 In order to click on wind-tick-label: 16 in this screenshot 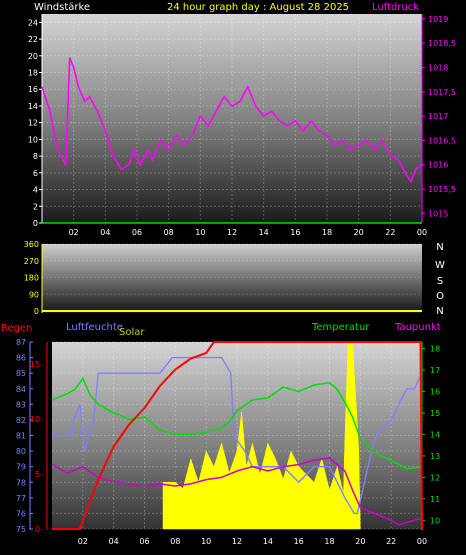, I will do `click(33, 89)`.